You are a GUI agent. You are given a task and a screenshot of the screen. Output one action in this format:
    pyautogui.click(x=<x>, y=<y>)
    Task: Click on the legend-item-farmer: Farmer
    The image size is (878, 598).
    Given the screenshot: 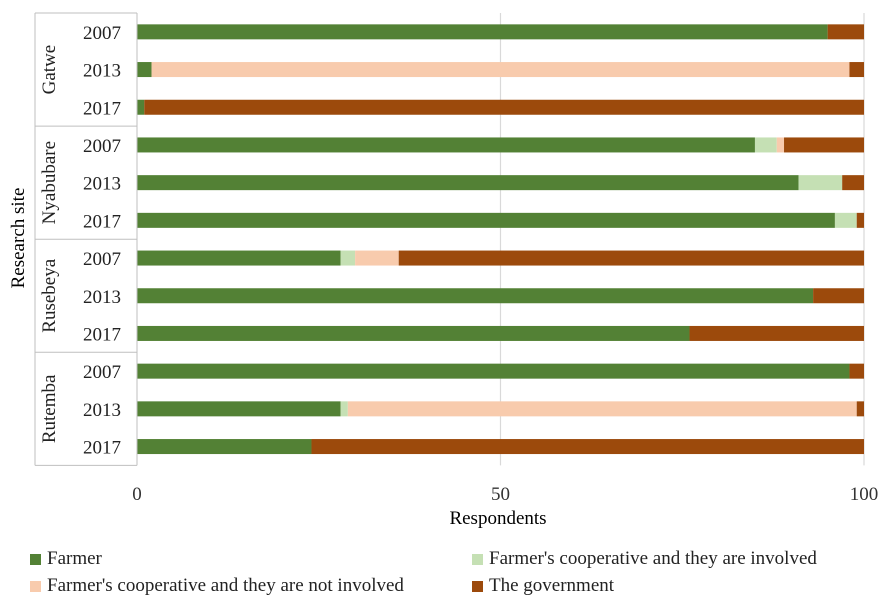 What is the action you would take?
    pyautogui.click(x=66, y=559)
    